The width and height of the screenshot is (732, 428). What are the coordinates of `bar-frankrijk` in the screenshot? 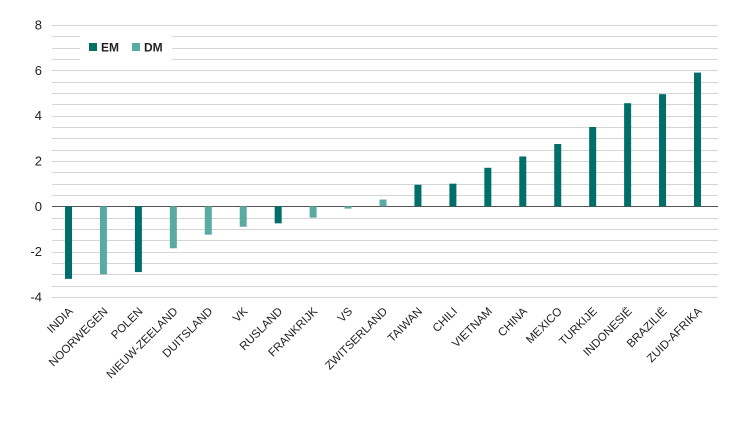 It's located at (313, 212).